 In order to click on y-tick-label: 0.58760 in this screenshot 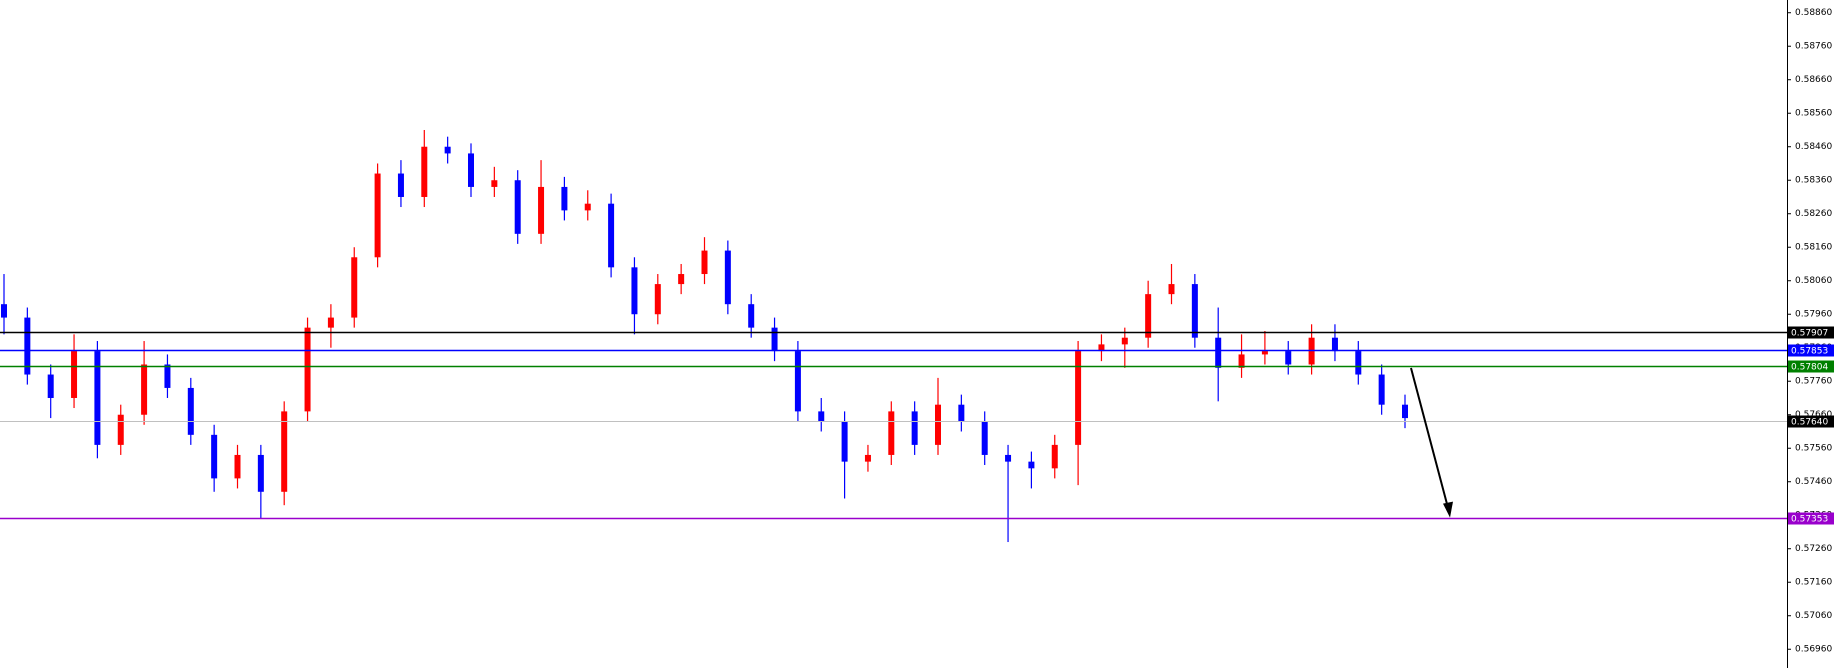, I will do `click(1813, 47)`.